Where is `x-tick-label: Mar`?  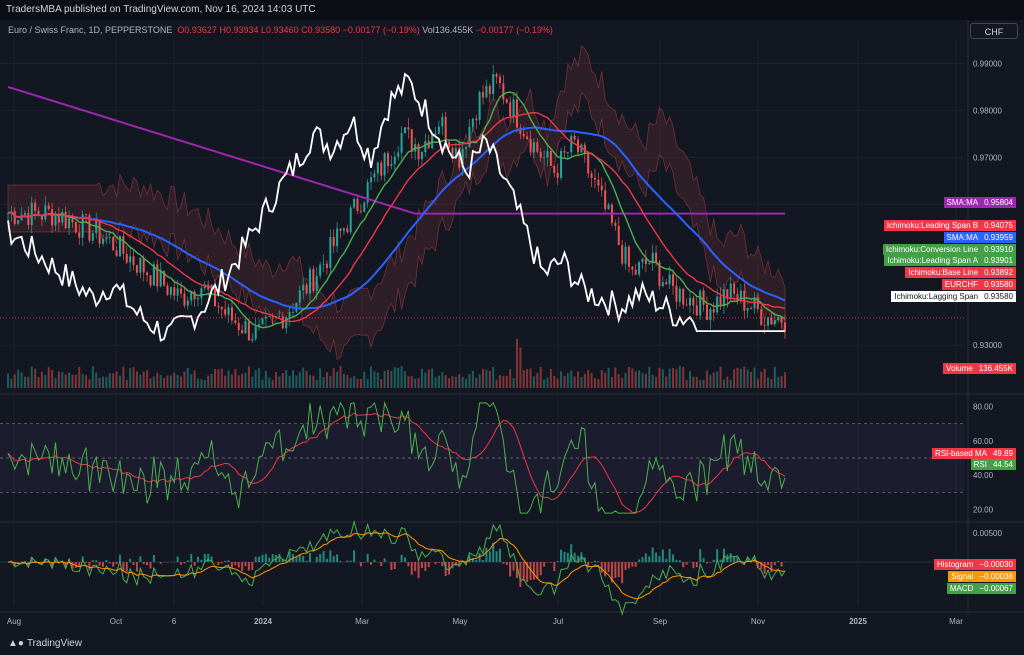 x-tick-label: Mar is located at coordinates (362, 621).